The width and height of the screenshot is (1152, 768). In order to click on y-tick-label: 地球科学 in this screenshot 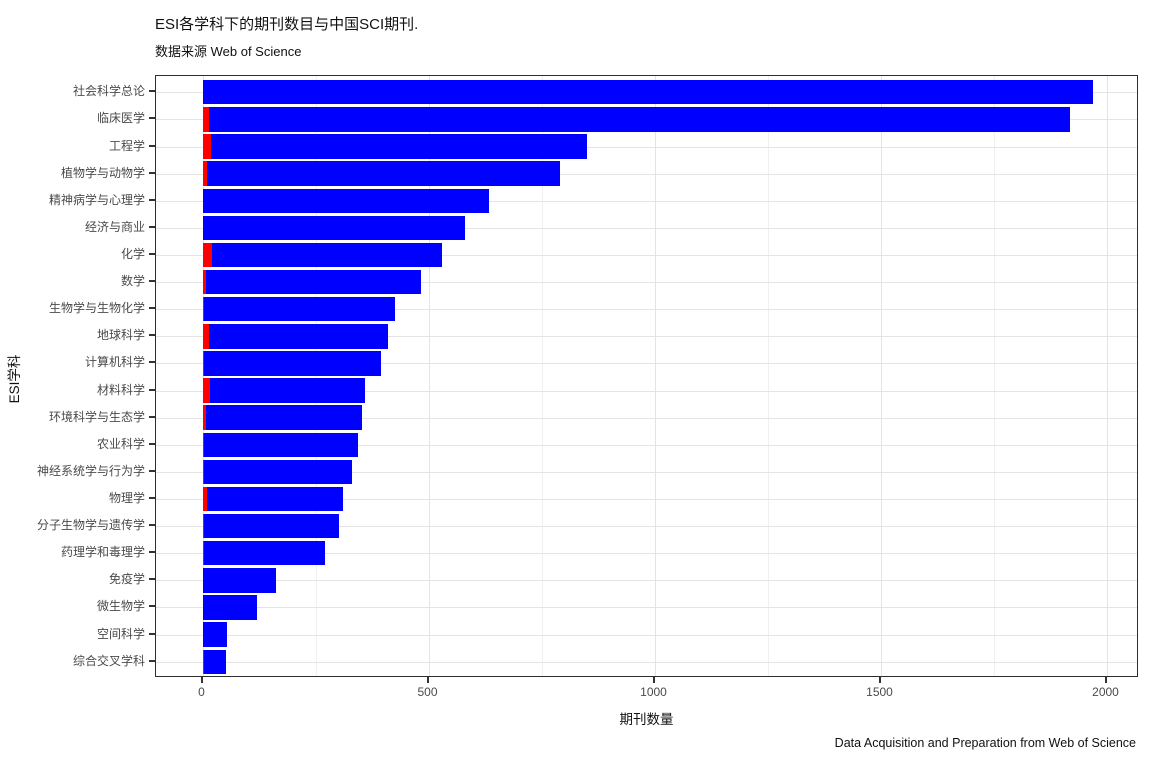, I will do `click(120, 335)`.